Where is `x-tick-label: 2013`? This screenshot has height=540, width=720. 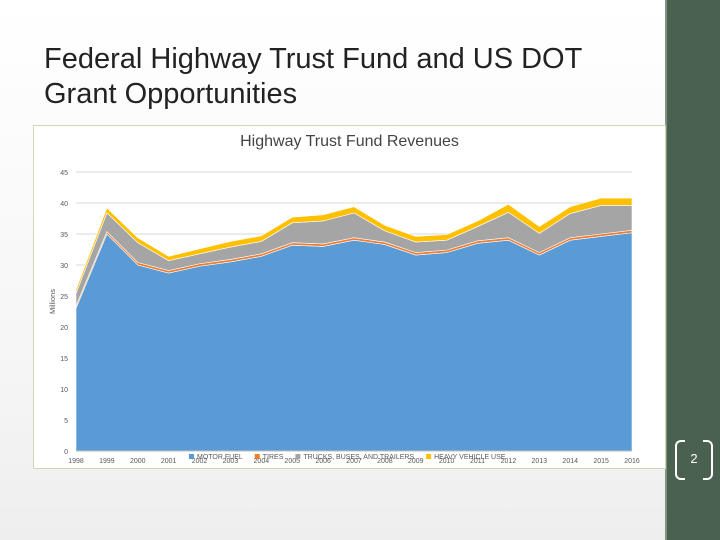
x-tick-label: 2013 is located at coordinates (540, 461).